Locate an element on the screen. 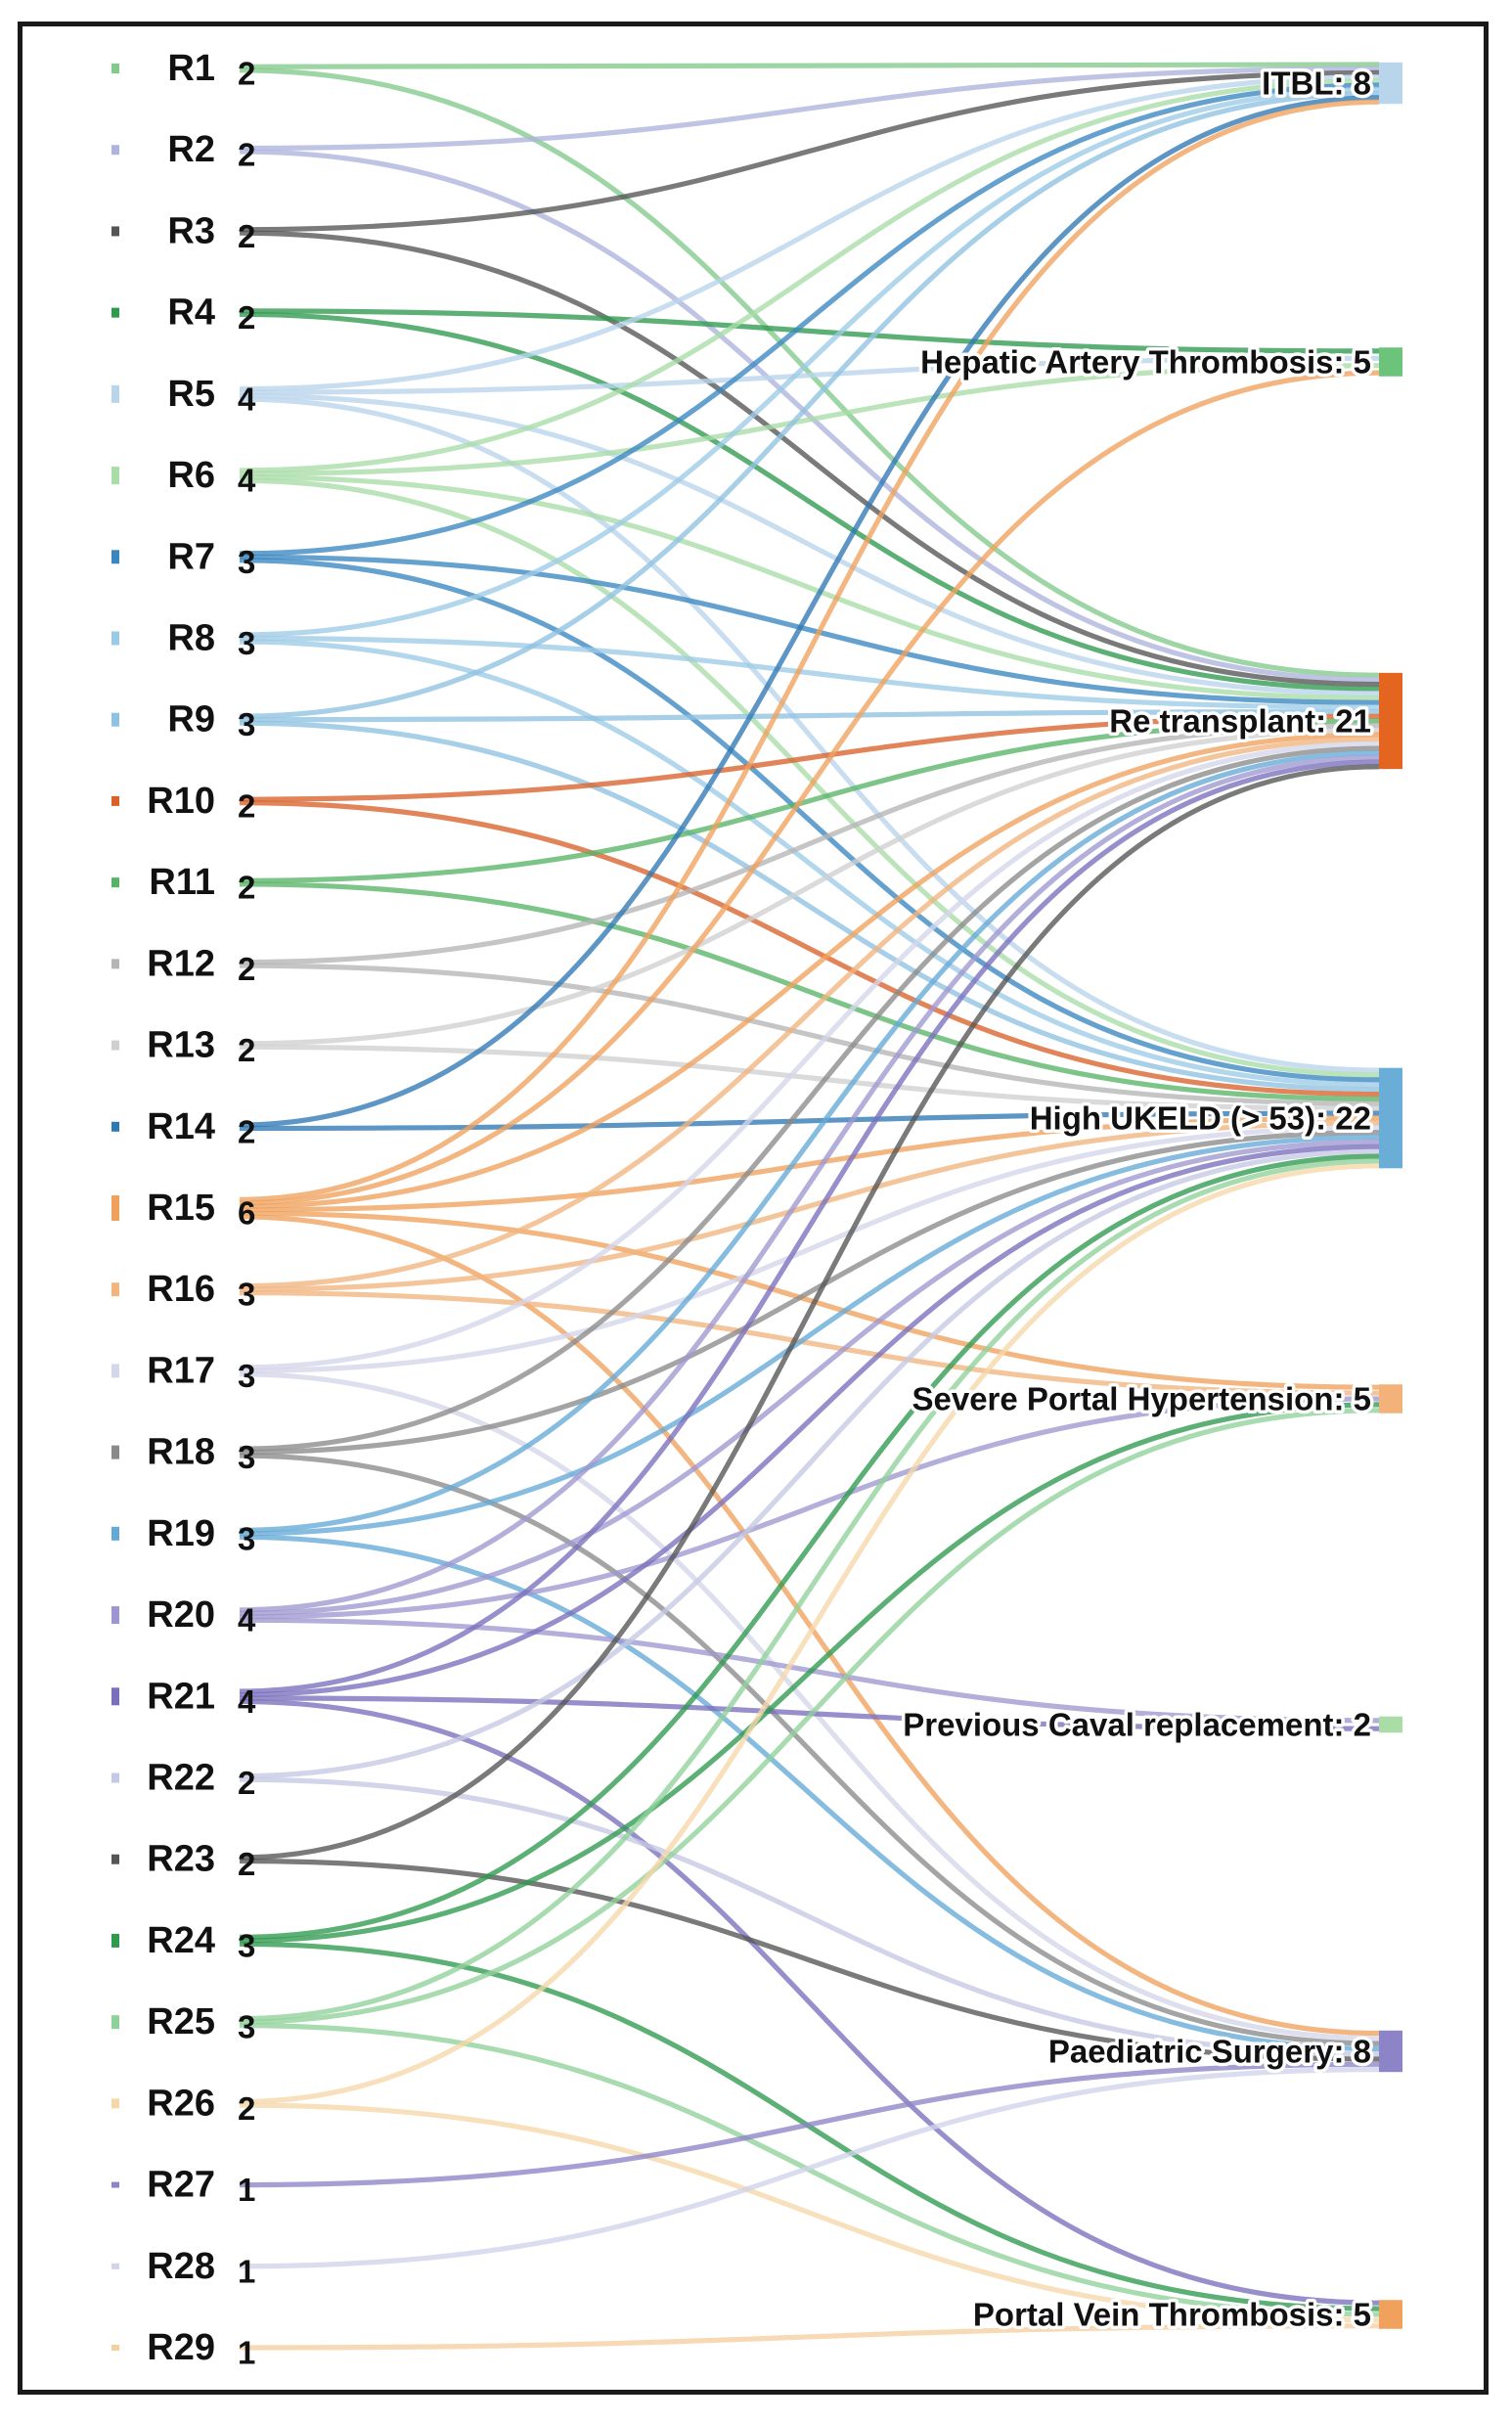 This screenshot has height=2423, width=1512. link-r18-to-high-ukeld is located at coordinates (809, 1293).